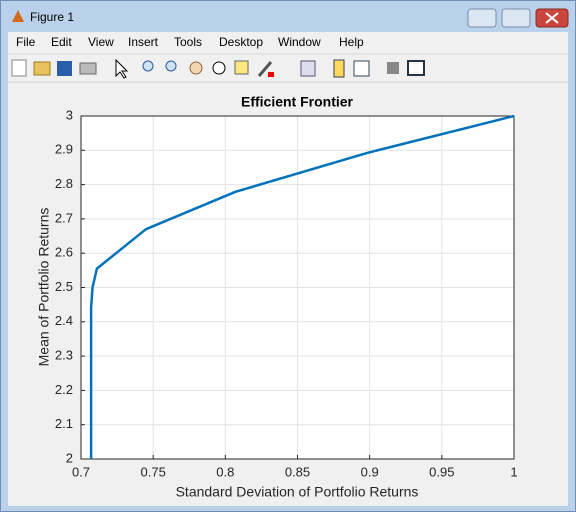 The width and height of the screenshot is (576, 512). Describe the element at coordinates (196, 68) in the screenshot. I see `pan-icon` at that location.